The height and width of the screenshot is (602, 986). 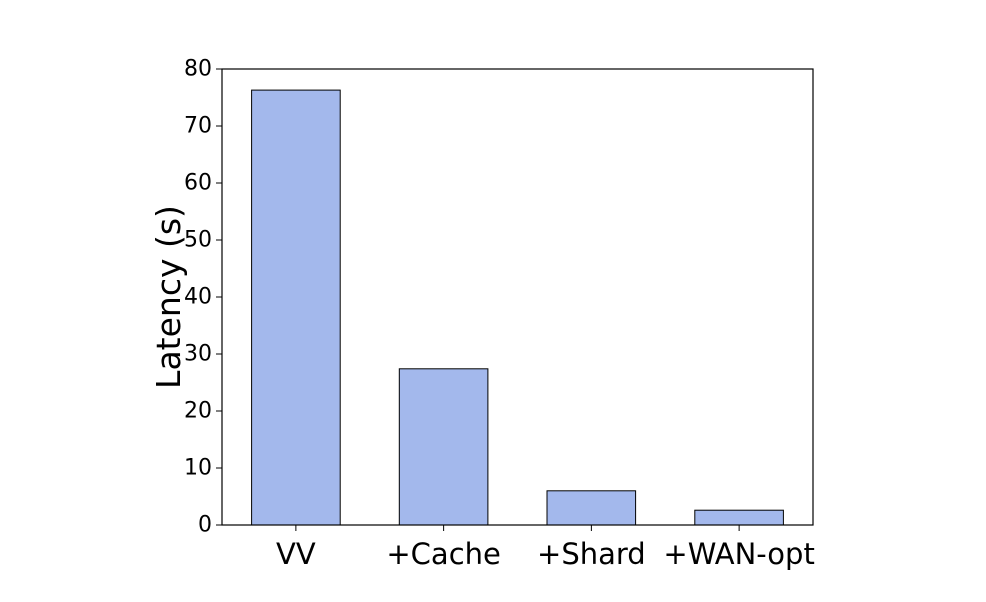 I want to click on x-tick-label-0: VV, so click(x=296, y=554).